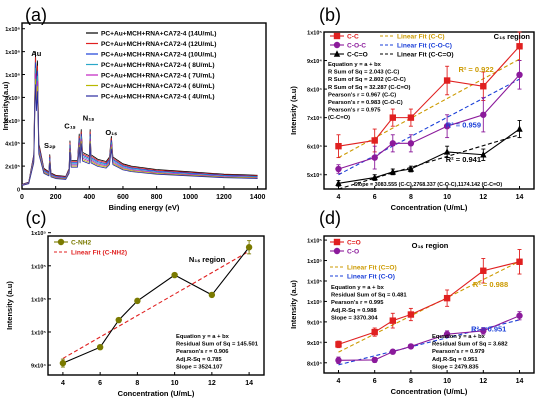  What do you see at coordinates (12, 53) in the screenshot?
I see `y-tick-label: 1x10⁶` at bounding box center [12, 53].